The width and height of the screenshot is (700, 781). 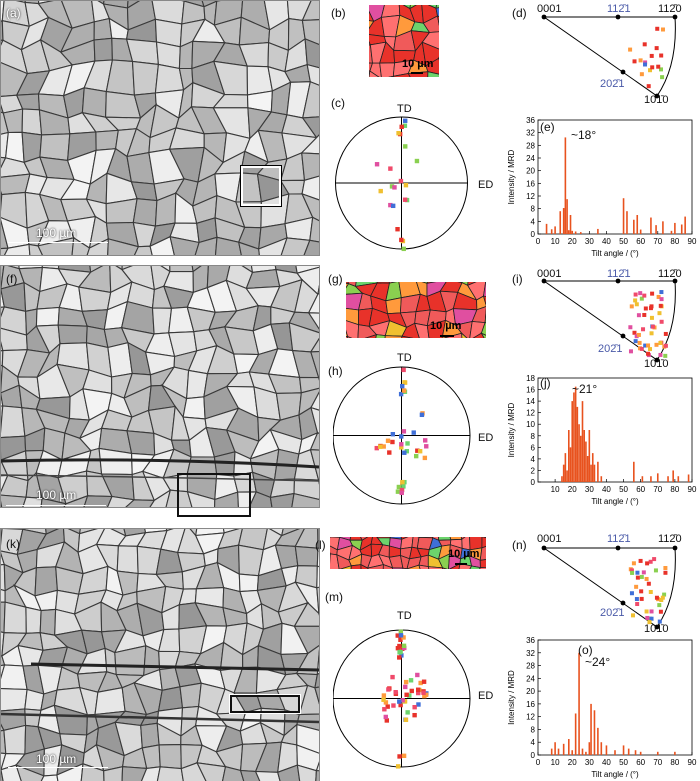 I want to click on y-tick-label: 28, so click(x=530, y=145).